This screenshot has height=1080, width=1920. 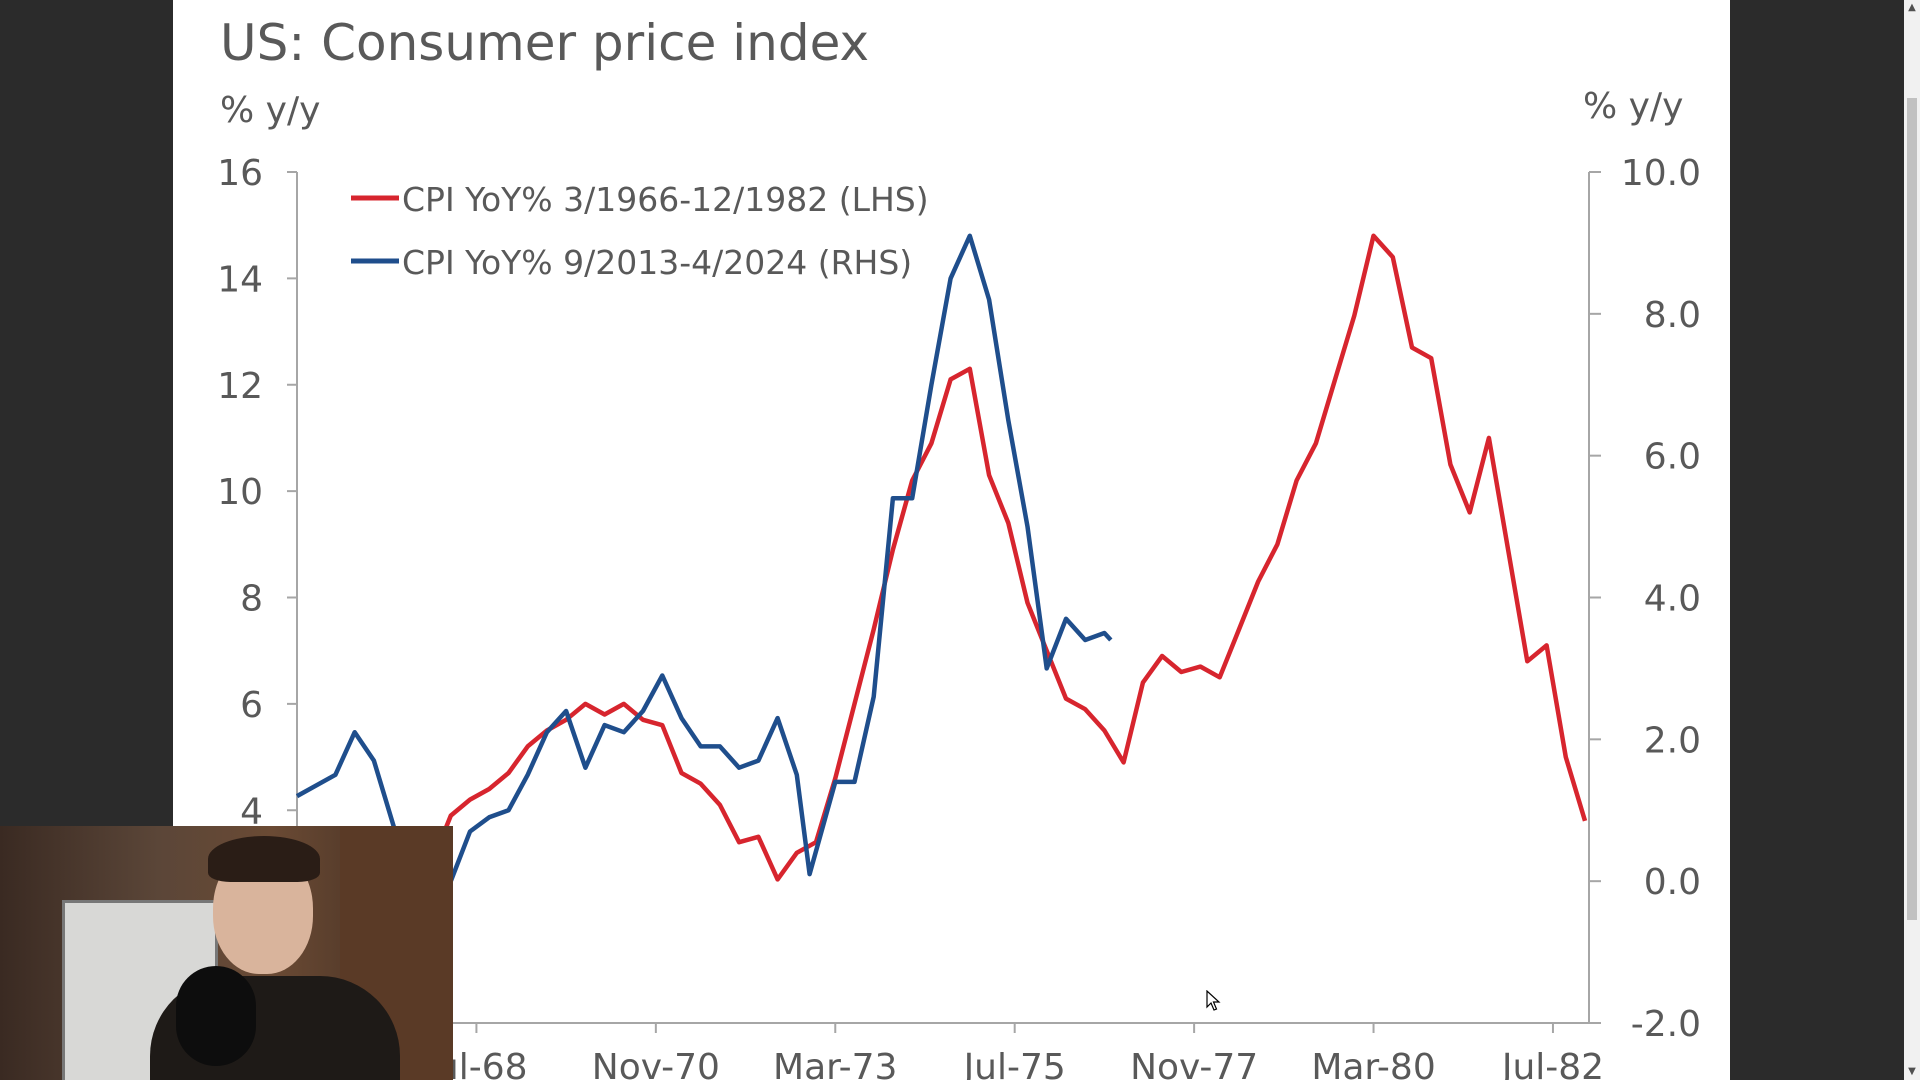 What do you see at coordinates (1912, 509) in the screenshot?
I see `scrollbar-thumb` at bounding box center [1912, 509].